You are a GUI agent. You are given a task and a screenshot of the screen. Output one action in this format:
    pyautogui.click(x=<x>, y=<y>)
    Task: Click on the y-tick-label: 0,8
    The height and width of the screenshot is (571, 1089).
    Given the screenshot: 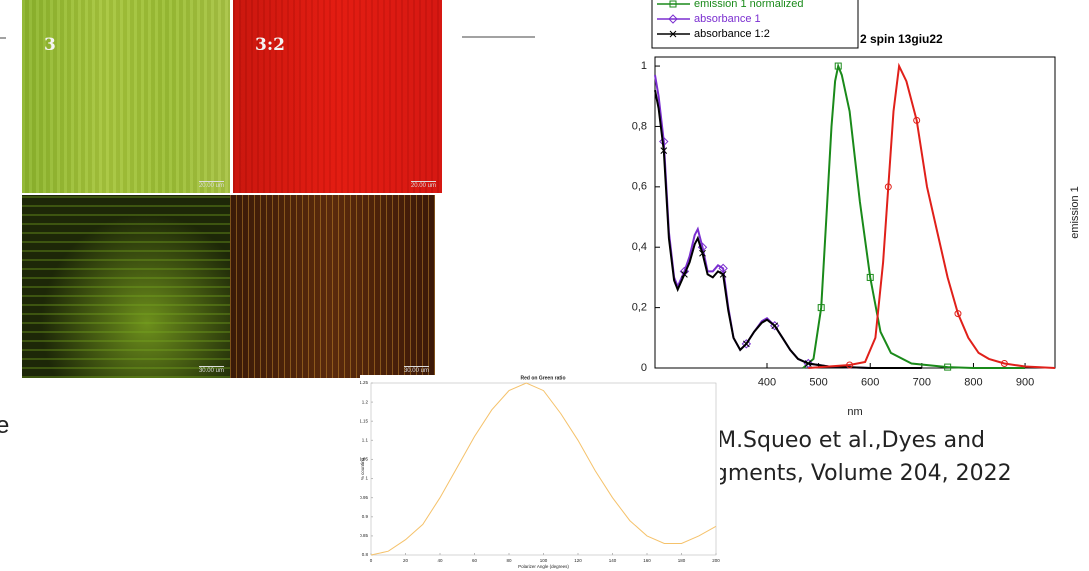 What is the action you would take?
    pyautogui.click(x=639, y=126)
    